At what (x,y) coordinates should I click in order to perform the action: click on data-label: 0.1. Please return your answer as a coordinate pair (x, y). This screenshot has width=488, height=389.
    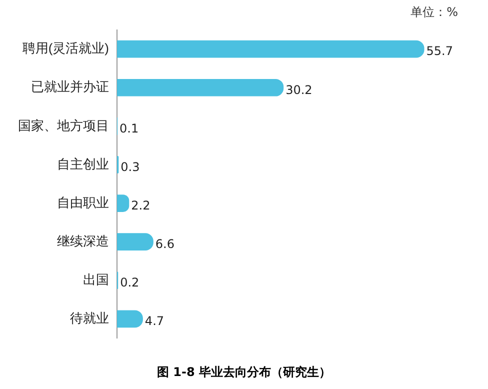
    Looking at the image, I should click on (129, 128).